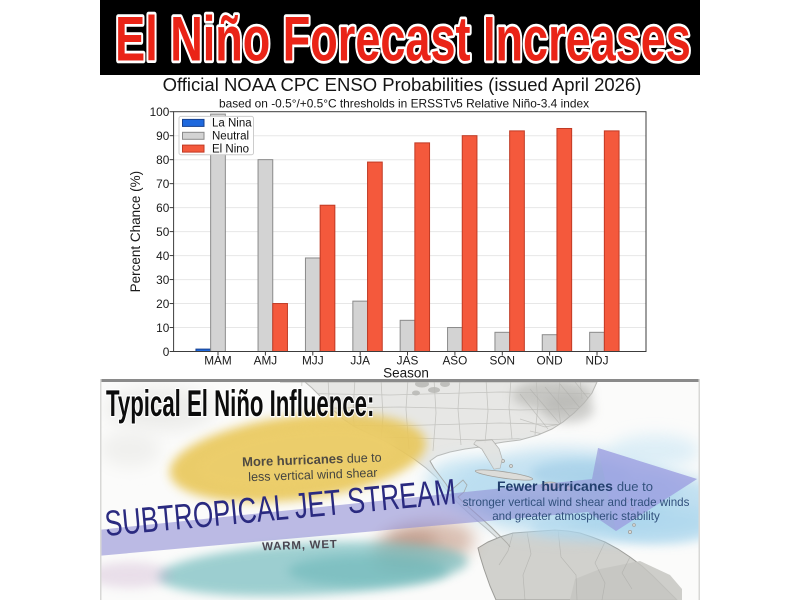  I want to click on svg-text: 0, so click(166, 352).